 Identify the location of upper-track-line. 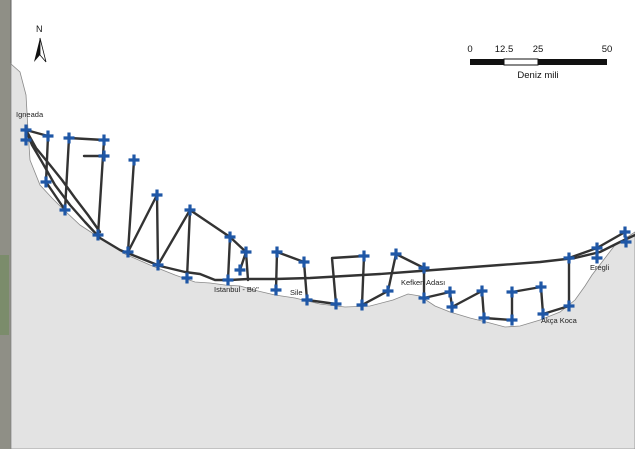
(63, 181).